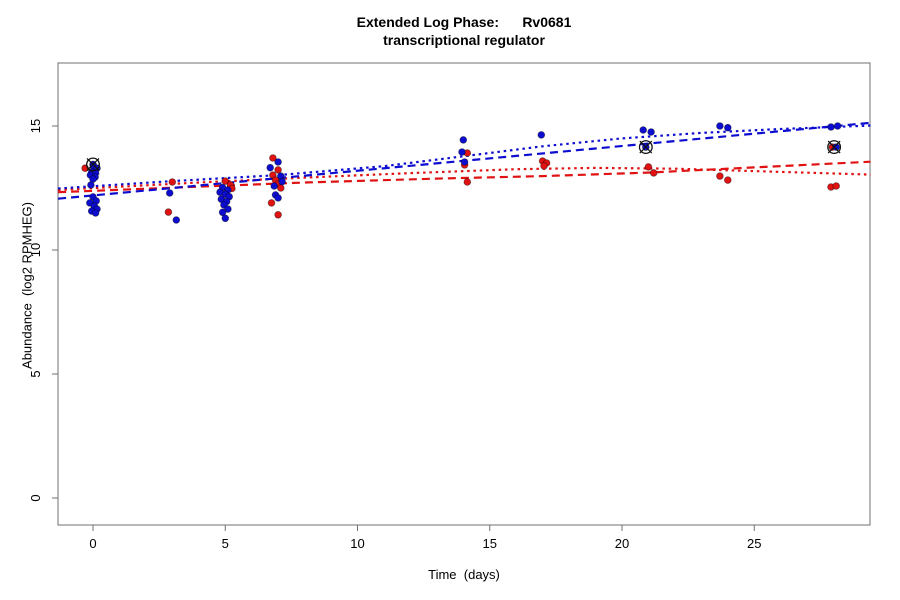  Describe the element at coordinates (35, 250) in the screenshot. I see `y-tick-label: 10` at that location.